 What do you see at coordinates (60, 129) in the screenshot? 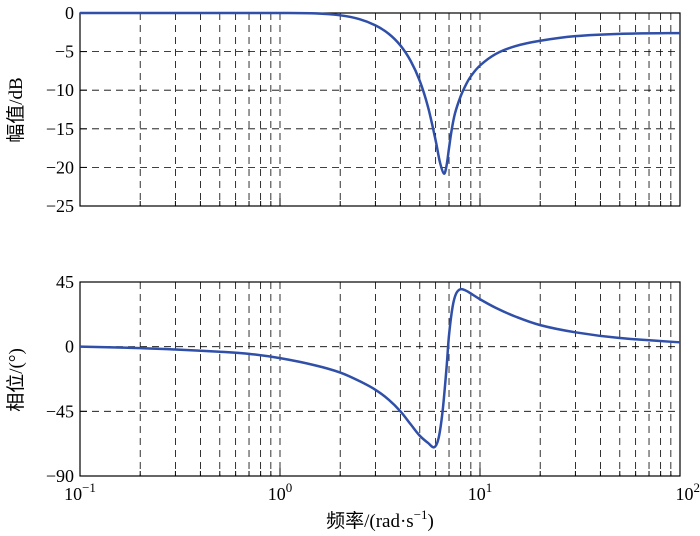
I see `magnitude-y-tick-label: −15` at bounding box center [60, 129].